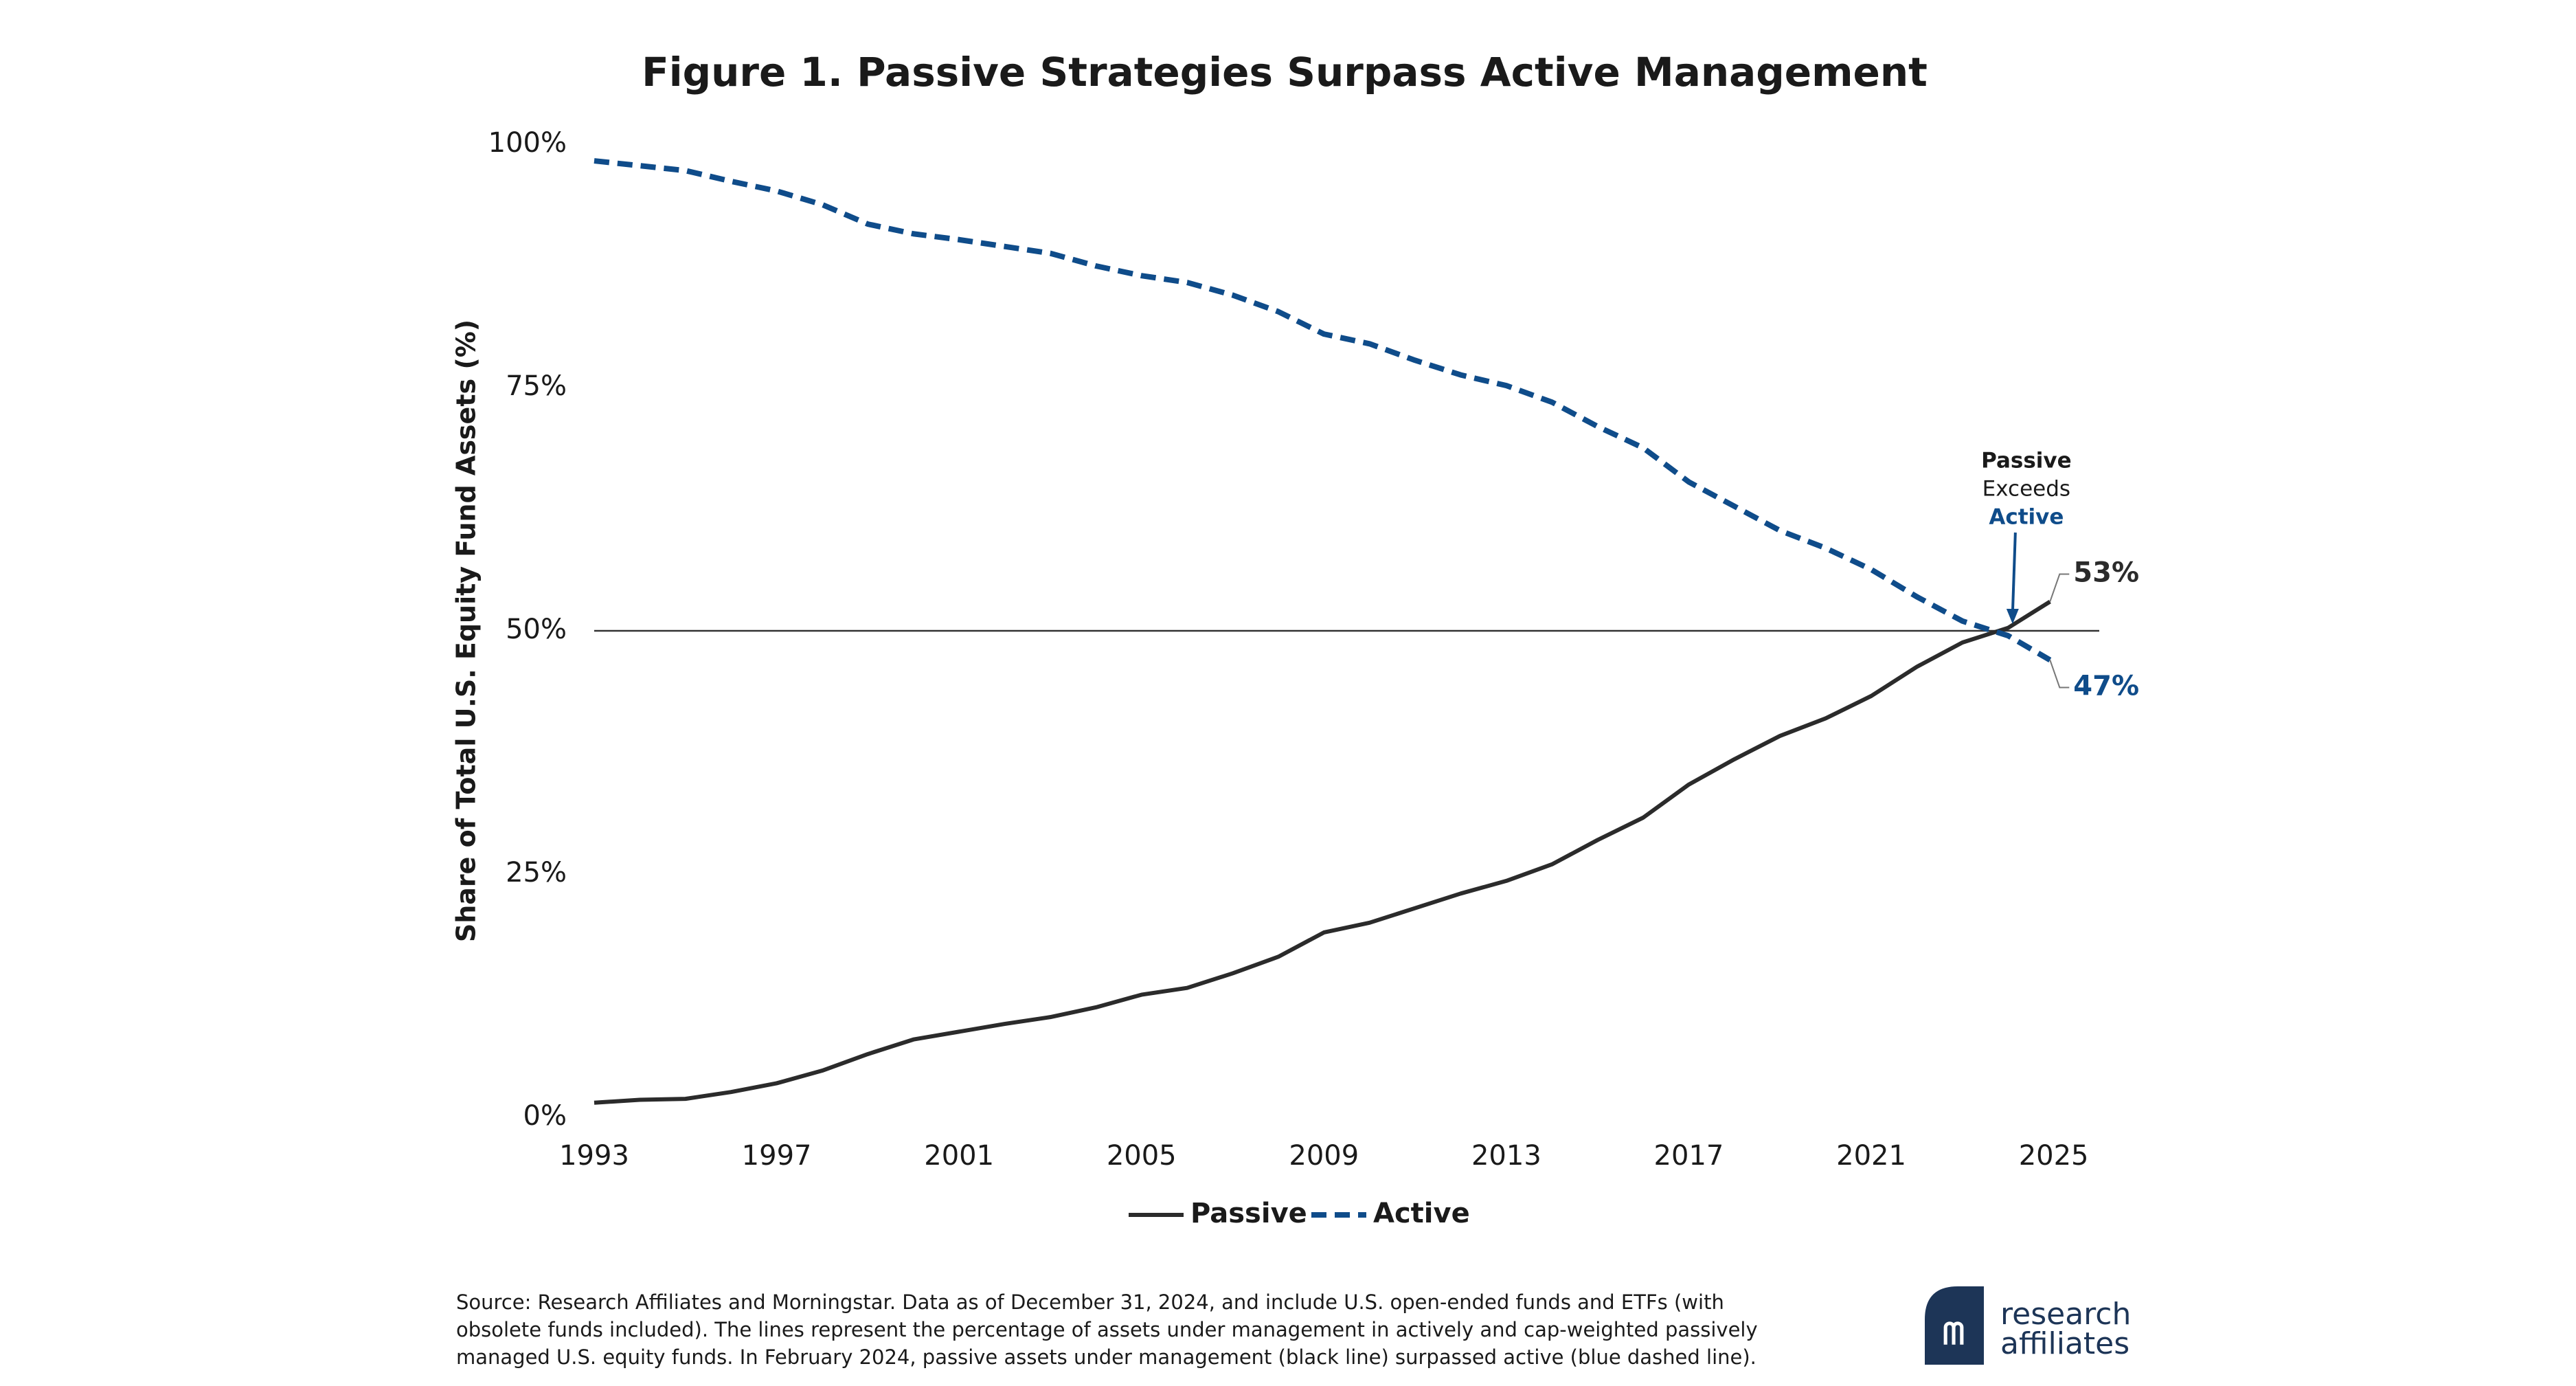 The width and height of the screenshot is (2576, 1386). What do you see at coordinates (2026, 517) in the screenshot?
I see `annotation-text: Active` at bounding box center [2026, 517].